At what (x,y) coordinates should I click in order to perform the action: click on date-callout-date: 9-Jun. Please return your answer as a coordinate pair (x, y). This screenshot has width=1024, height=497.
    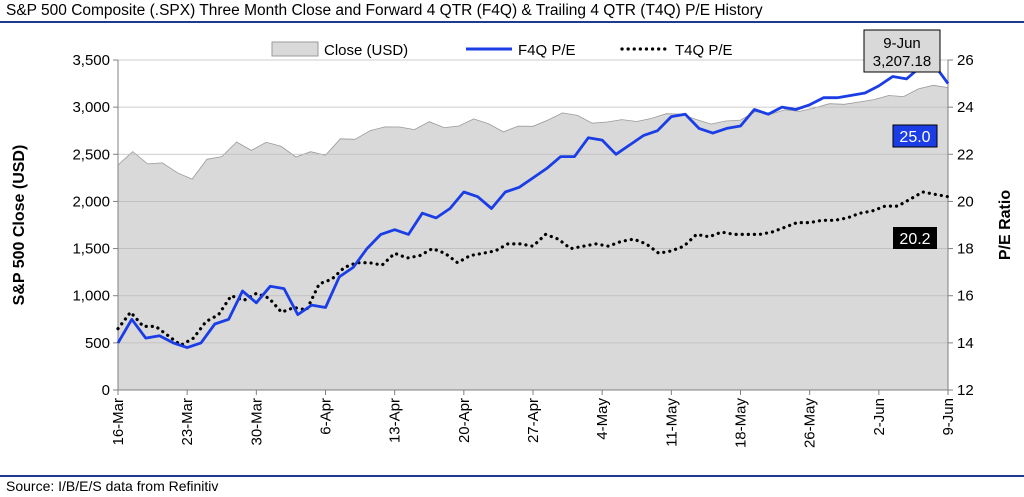
    Looking at the image, I should click on (902, 43).